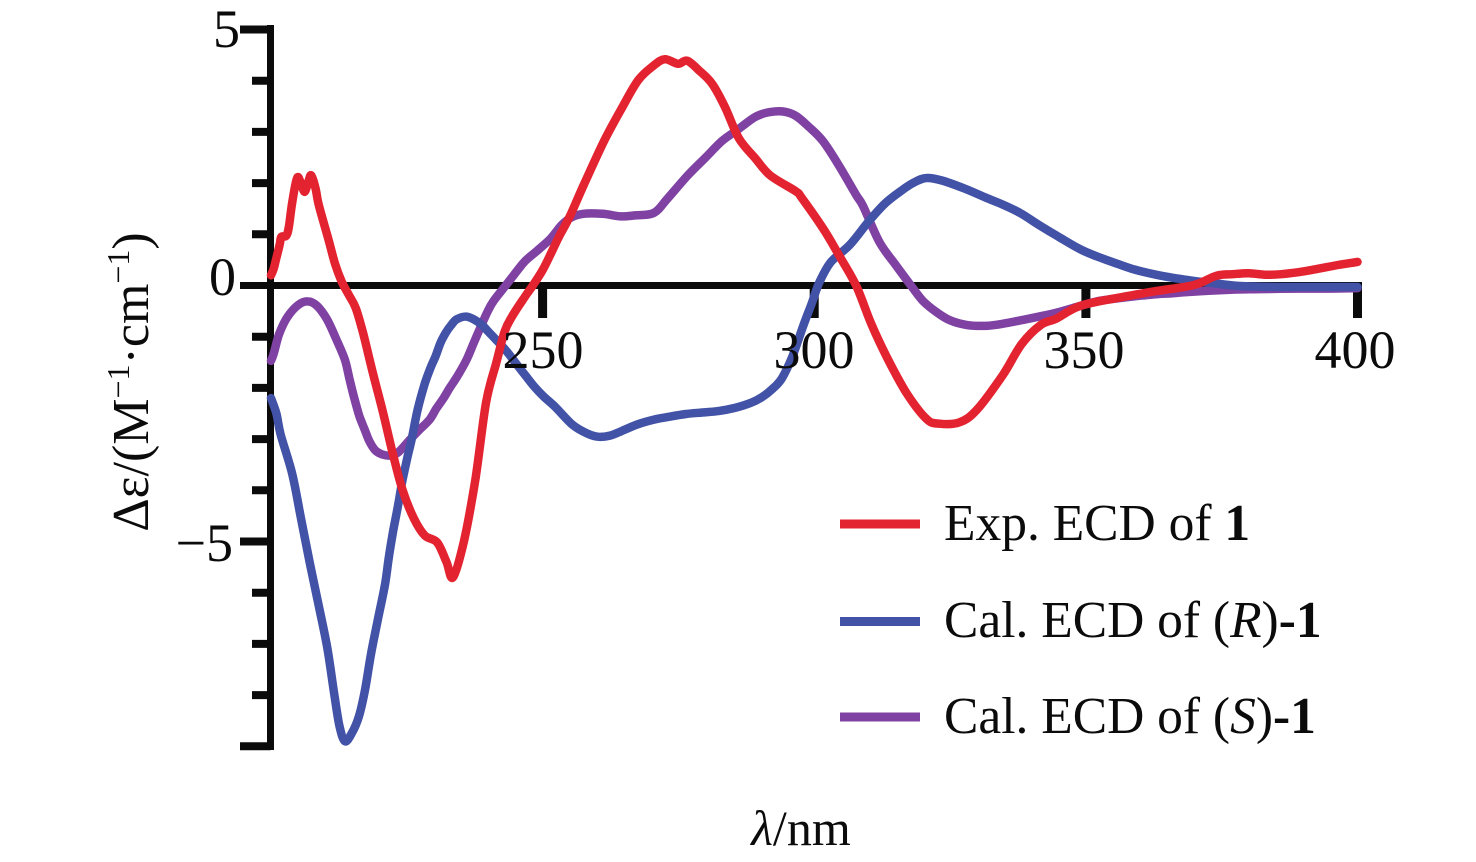 The height and width of the screenshot is (862, 1476). Describe the element at coordinates (1097, 523) in the screenshot. I see `svg-text: Exp. ECD of 1` at that location.